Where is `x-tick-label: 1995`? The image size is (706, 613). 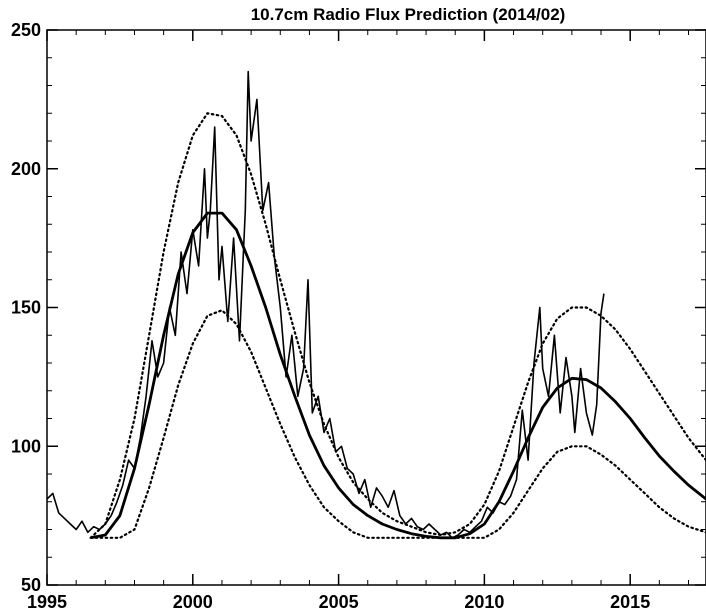 x-tick-label: 1995 is located at coordinates (47, 602).